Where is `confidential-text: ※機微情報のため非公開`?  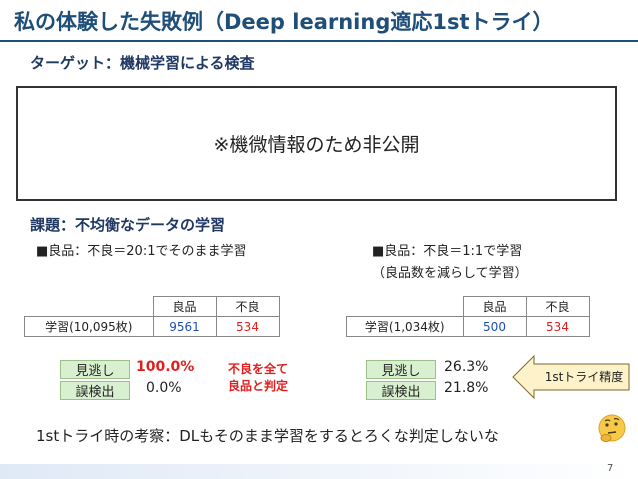
confidential-text: ※機微情報のため非公開 is located at coordinates (316, 145).